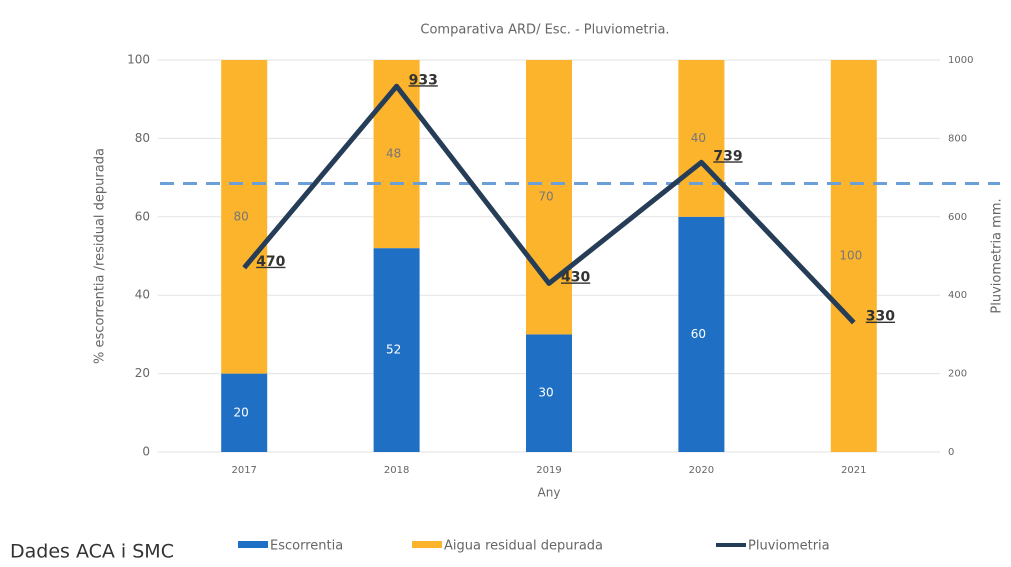  Describe the element at coordinates (957, 295) in the screenshot. I see `y2-tick-label: 400` at that location.